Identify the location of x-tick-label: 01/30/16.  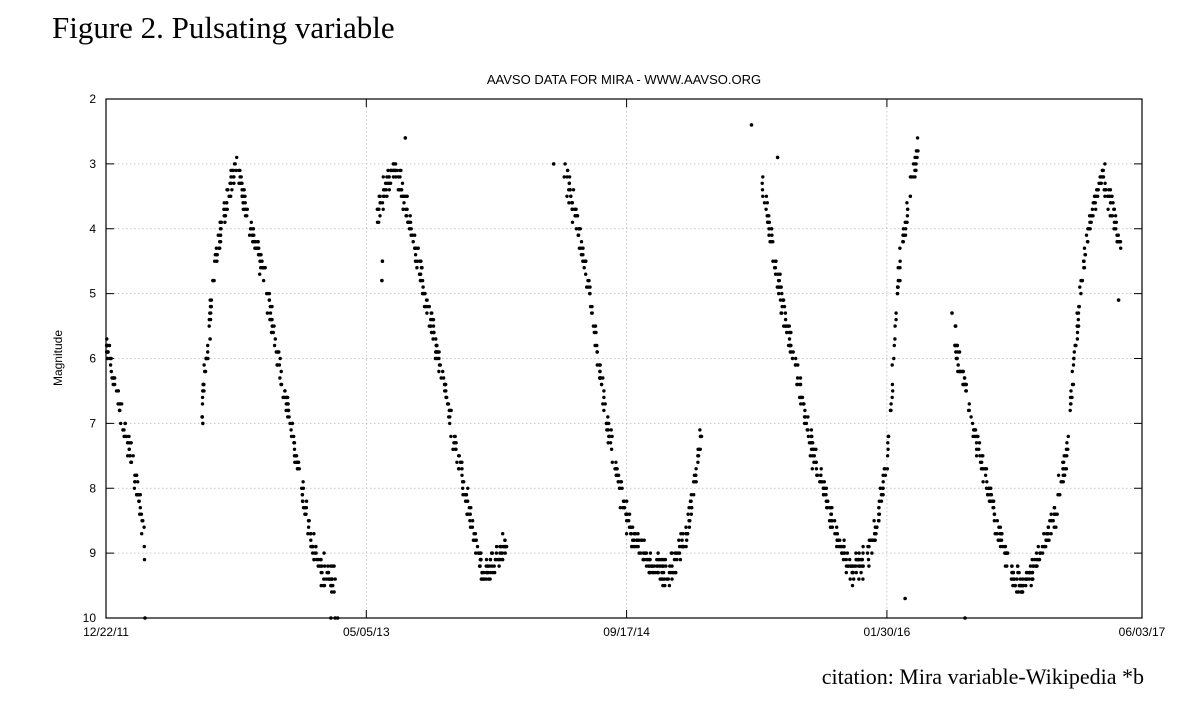
(887, 632).